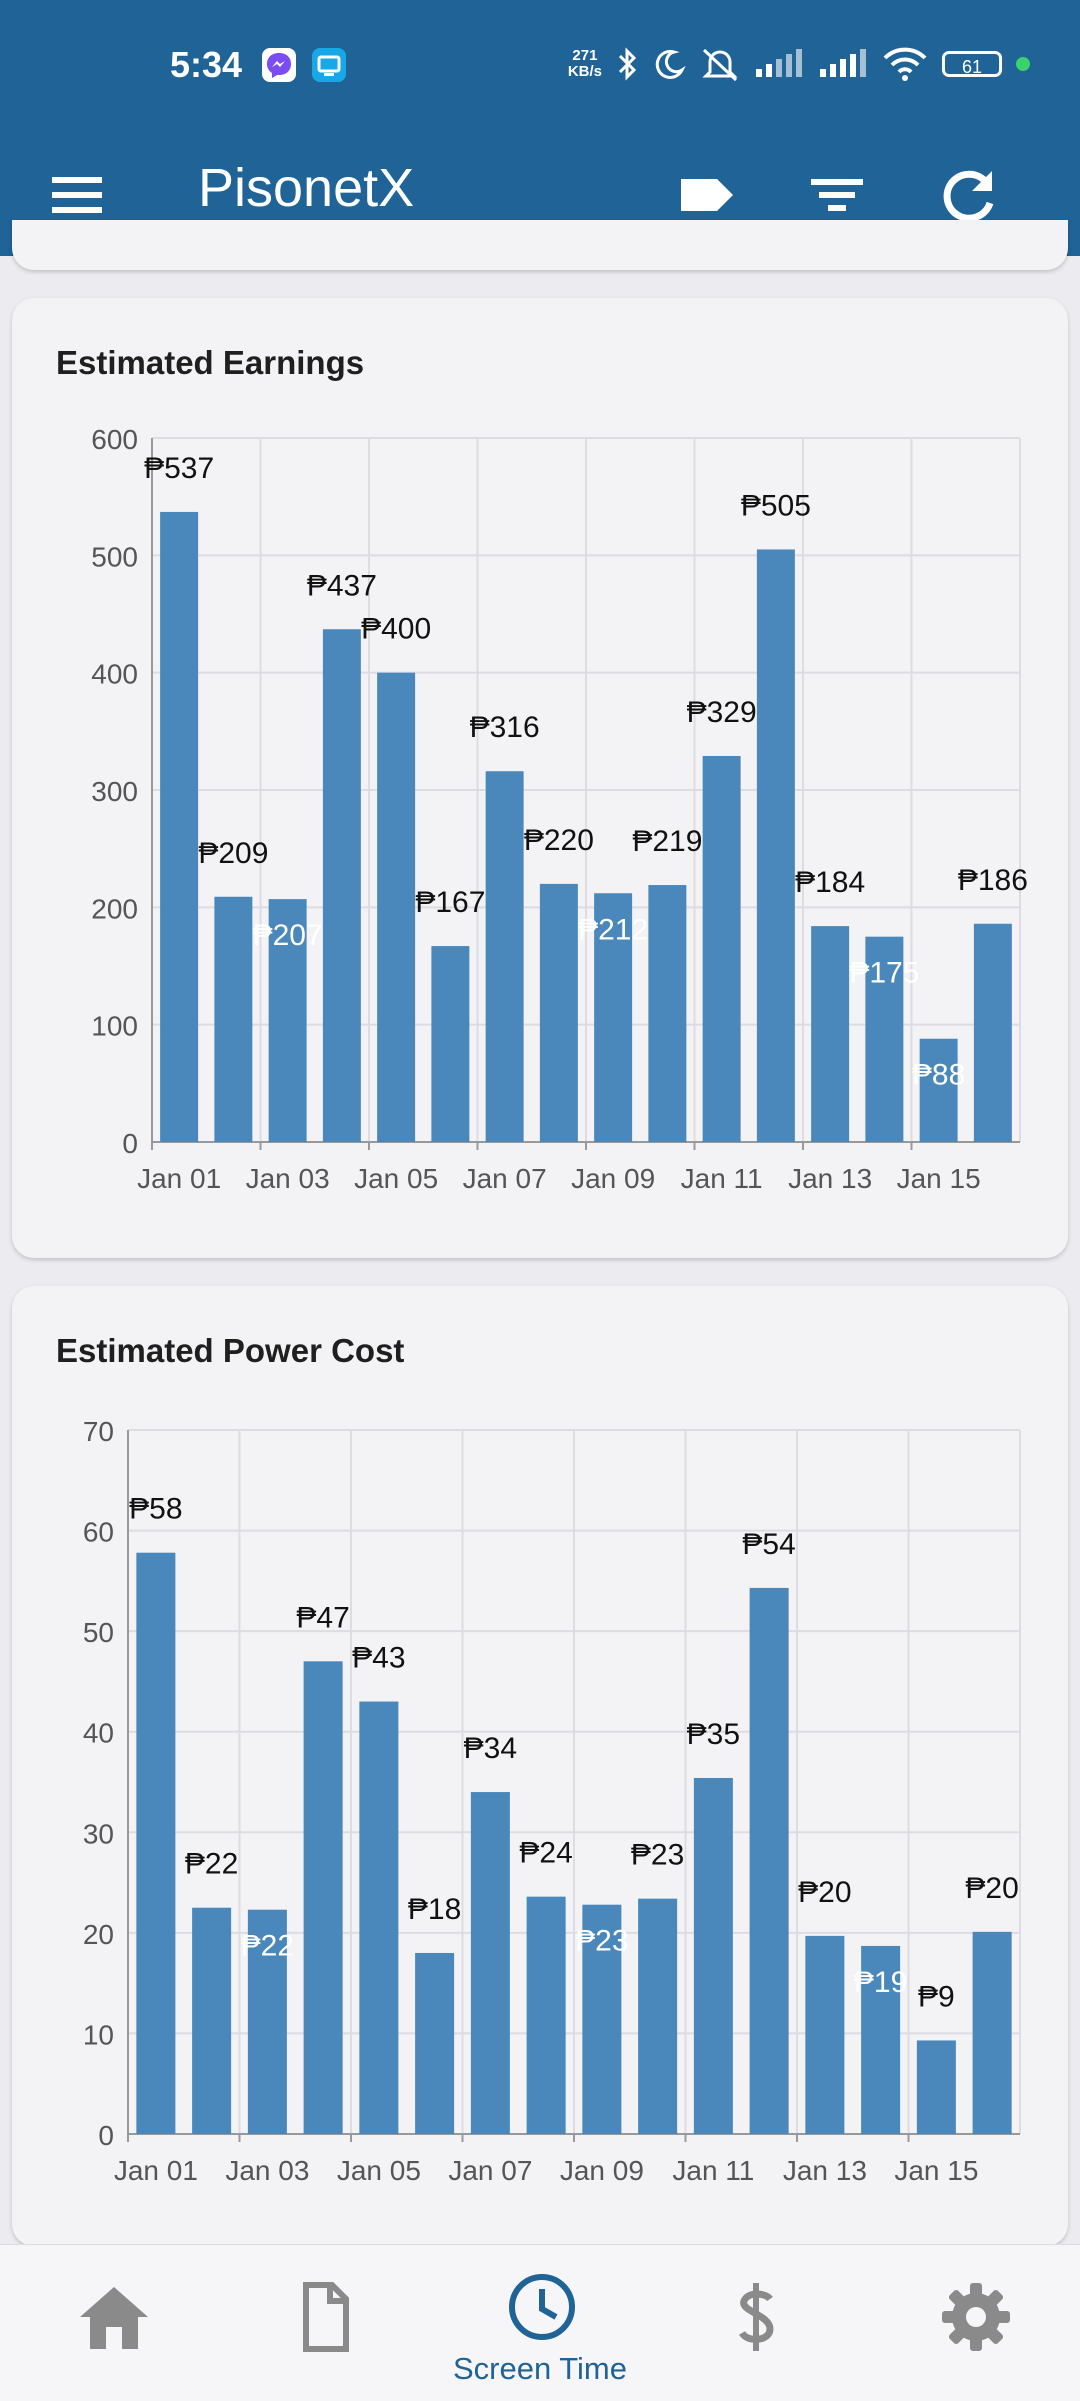 This screenshot has height=2401, width=1080. I want to click on data-label: ₱9, so click(936, 1996).